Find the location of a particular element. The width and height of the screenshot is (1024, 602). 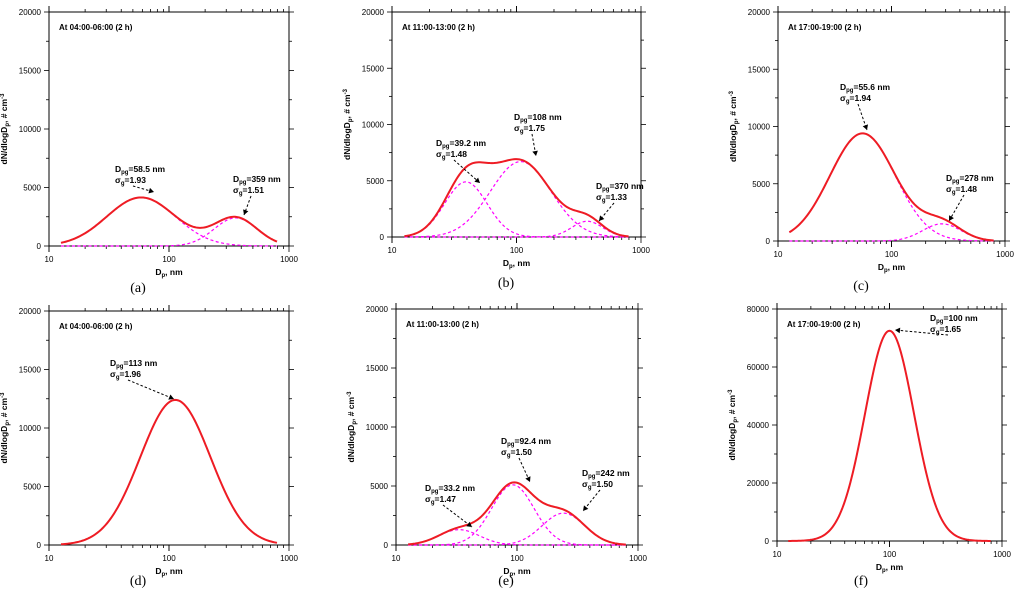

mode-sigma-label: σg=1.47 is located at coordinates (440, 500).